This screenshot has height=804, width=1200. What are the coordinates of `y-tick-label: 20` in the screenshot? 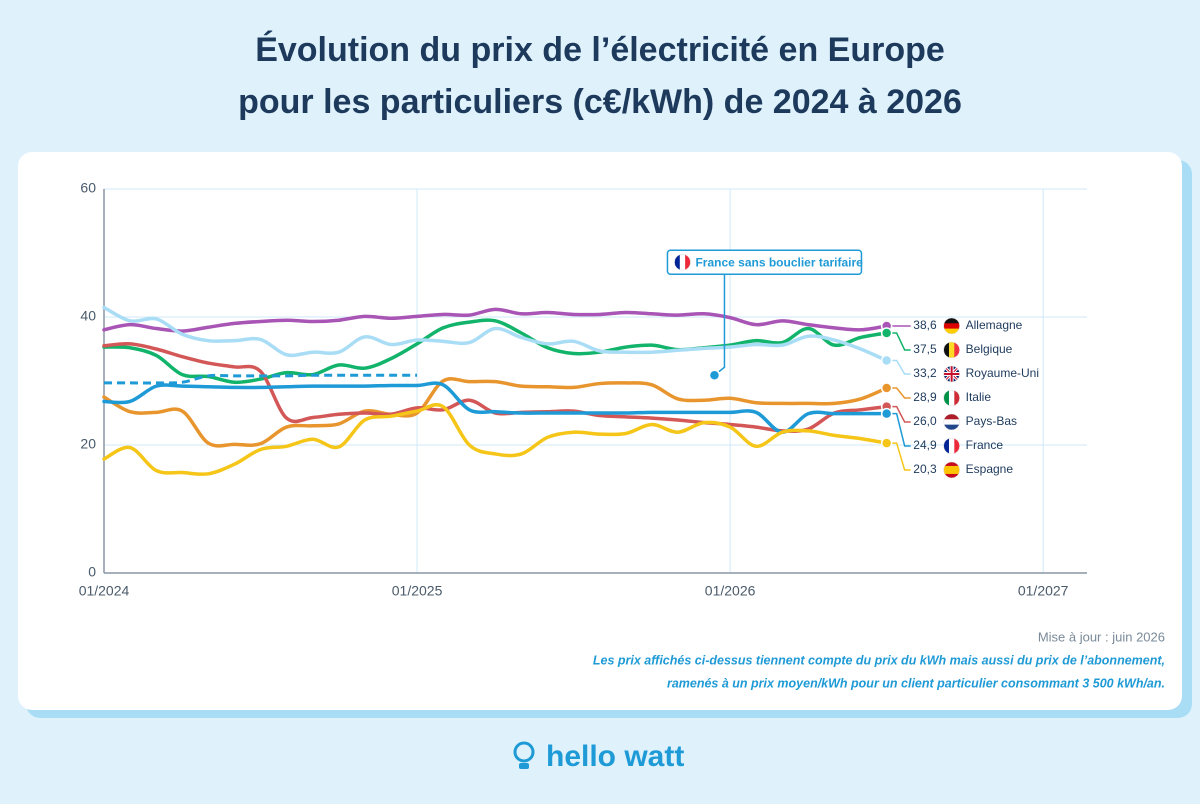 It's located at (88, 444).